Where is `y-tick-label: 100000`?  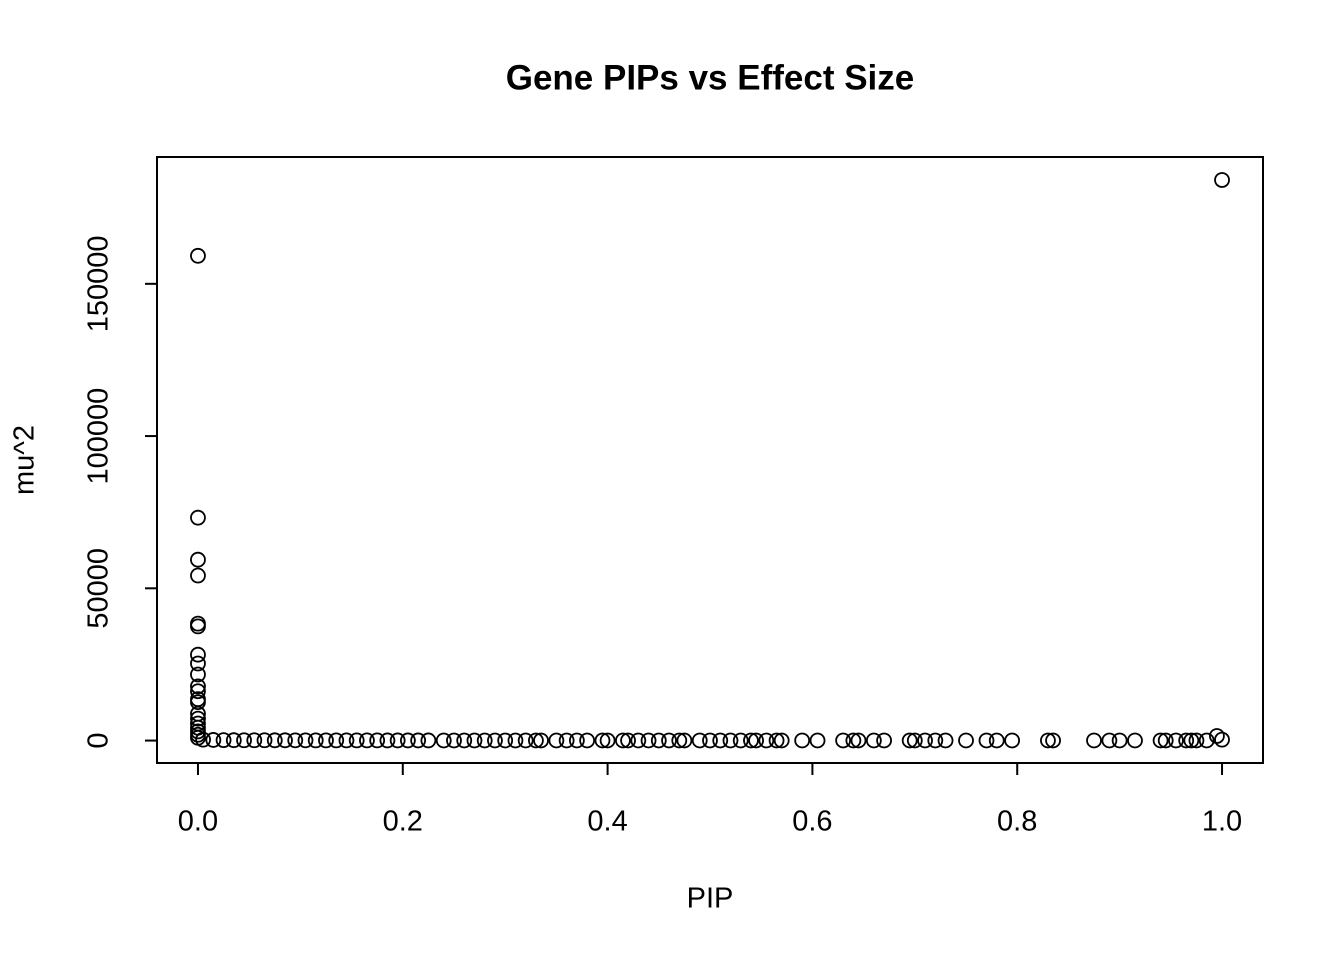
y-tick-label: 100000 is located at coordinates (99, 436).